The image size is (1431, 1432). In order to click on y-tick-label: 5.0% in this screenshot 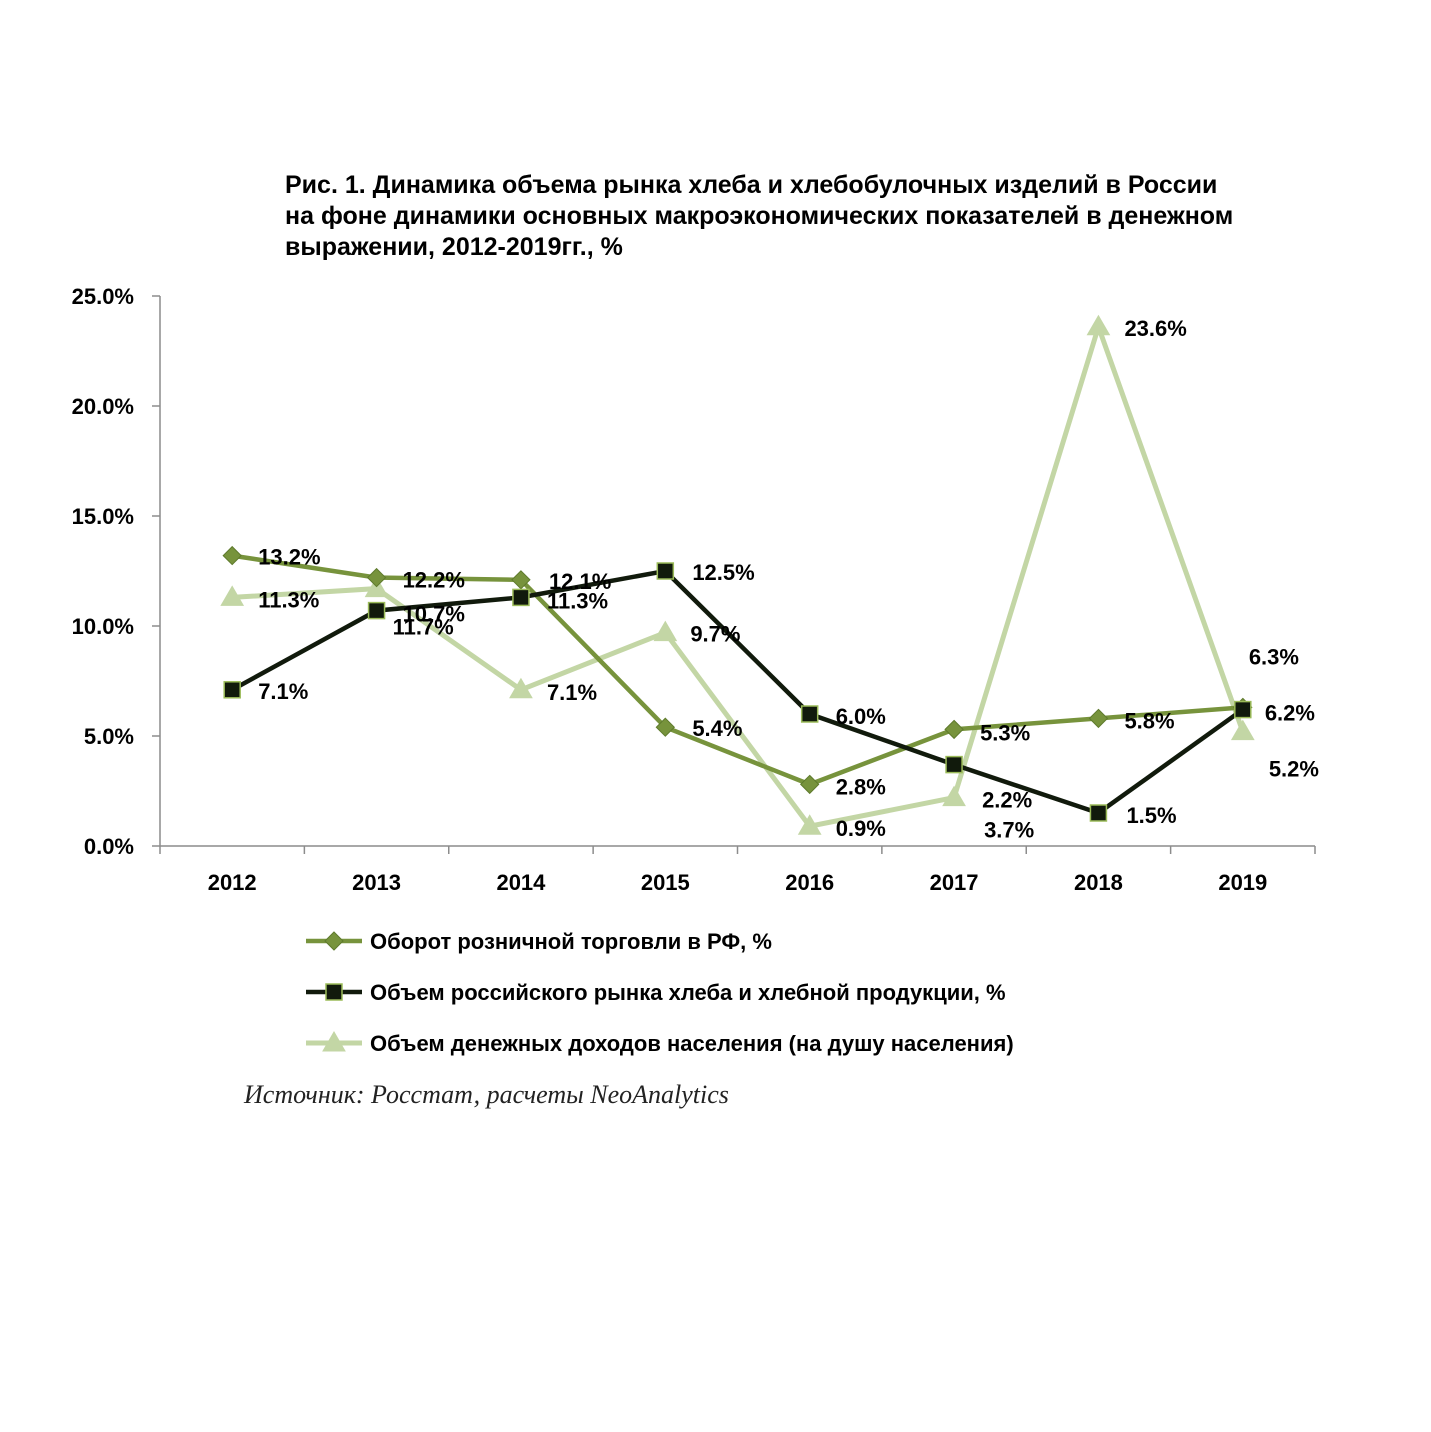, I will do `click(109, 736)`.